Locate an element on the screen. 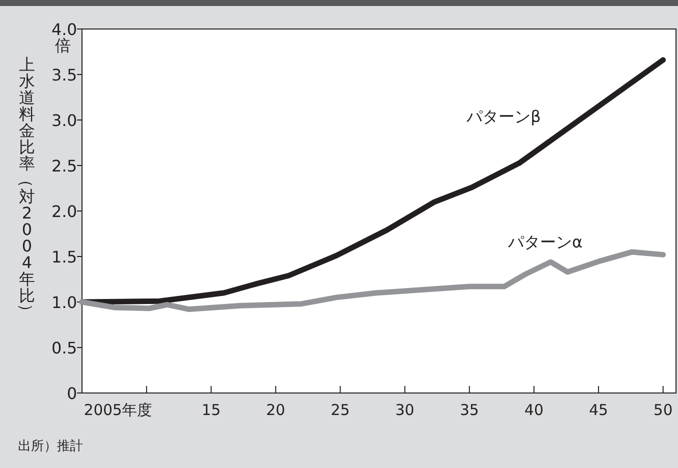 The width and height of the screenshot is (678, 468). text: 出所）推計 is located at coordinates (50, 446).